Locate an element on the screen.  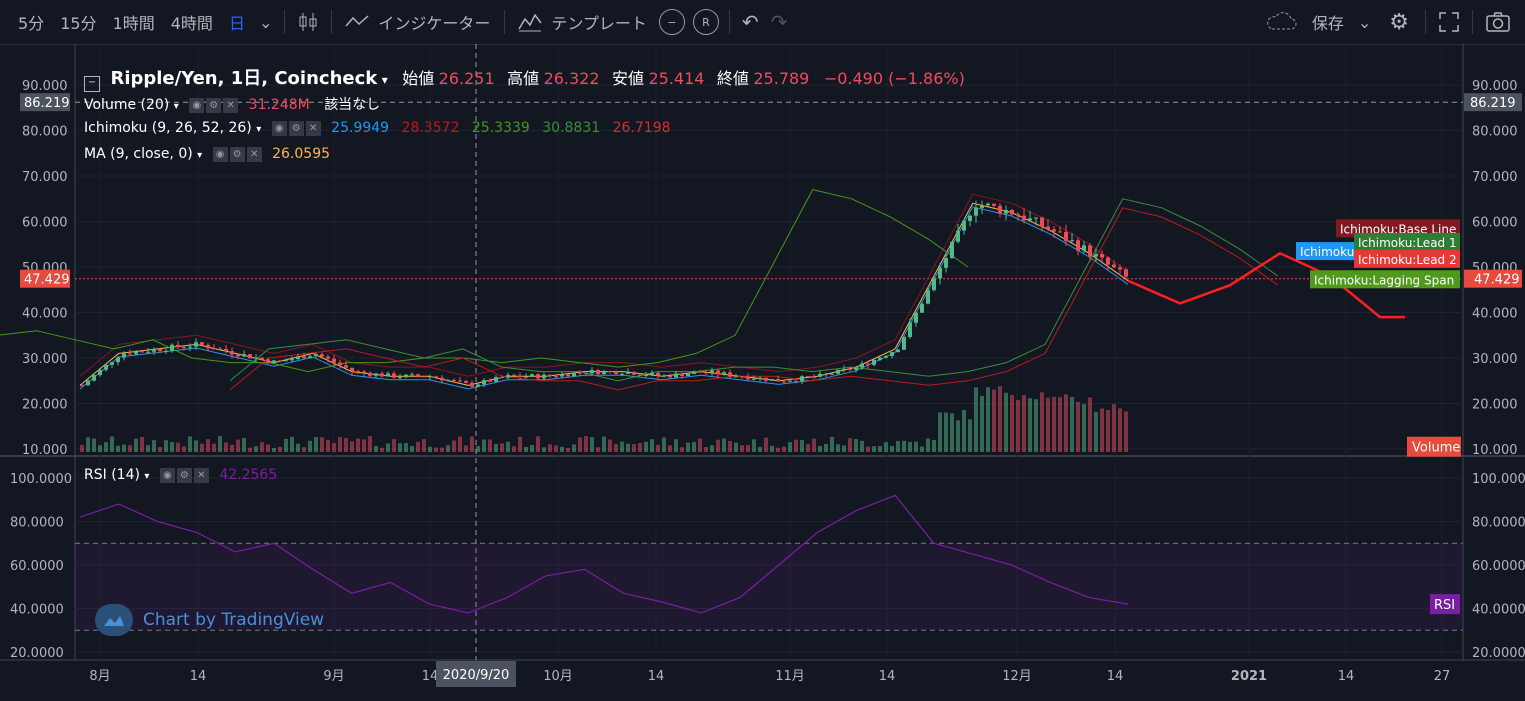
minus-circle-icon: − is located at coordinates (671, 22).